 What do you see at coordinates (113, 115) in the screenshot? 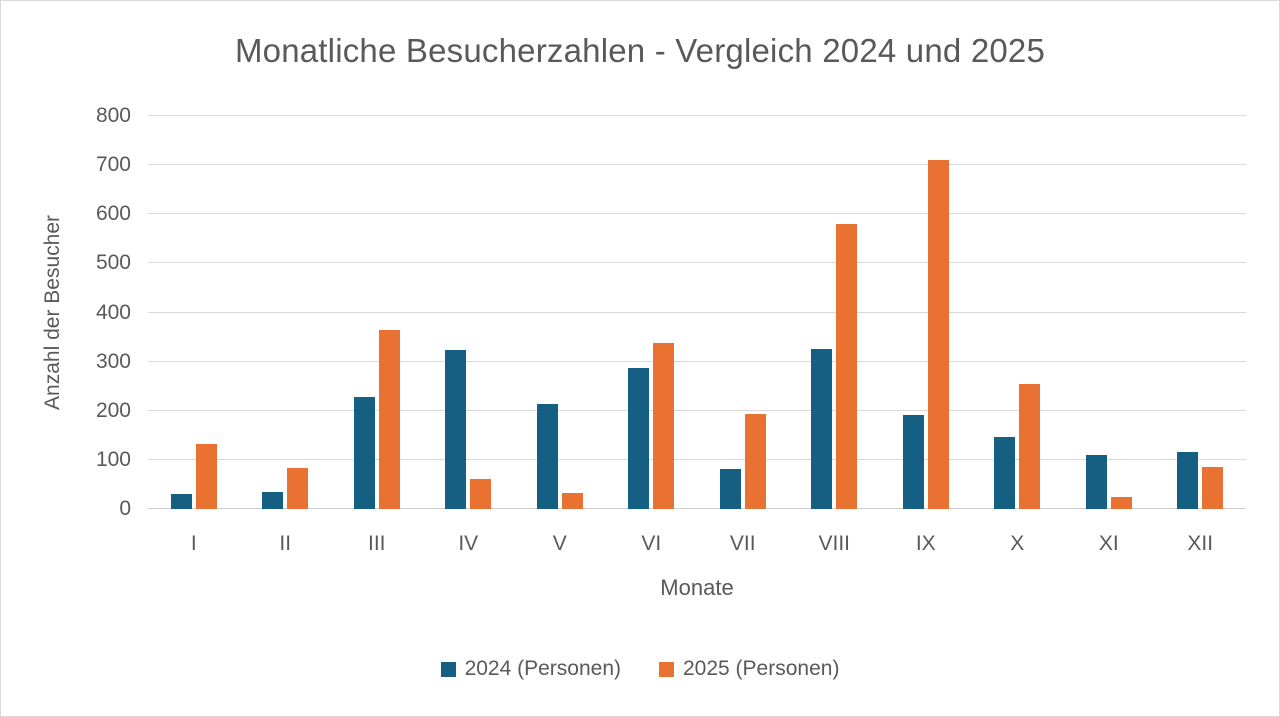
I see `y-tick-label-800: 800` at bounding box center [113, 115].